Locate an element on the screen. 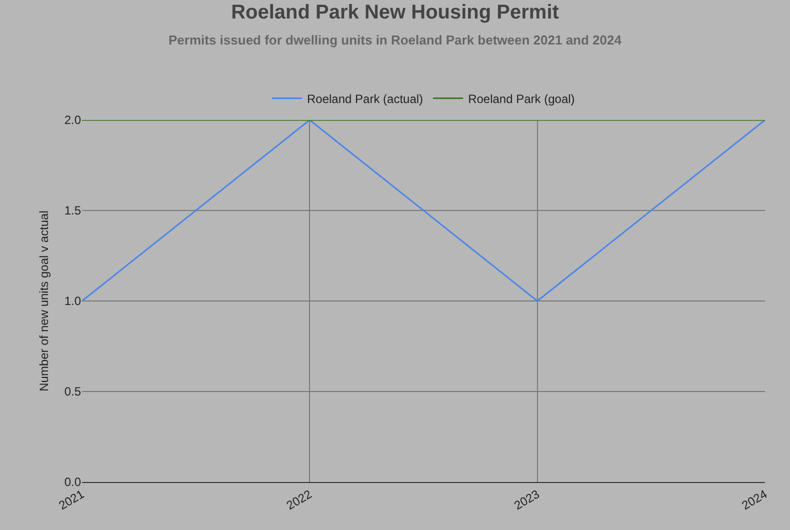  y-axis-title: Number of new units goal v actual is located at coordinates (44, 301).